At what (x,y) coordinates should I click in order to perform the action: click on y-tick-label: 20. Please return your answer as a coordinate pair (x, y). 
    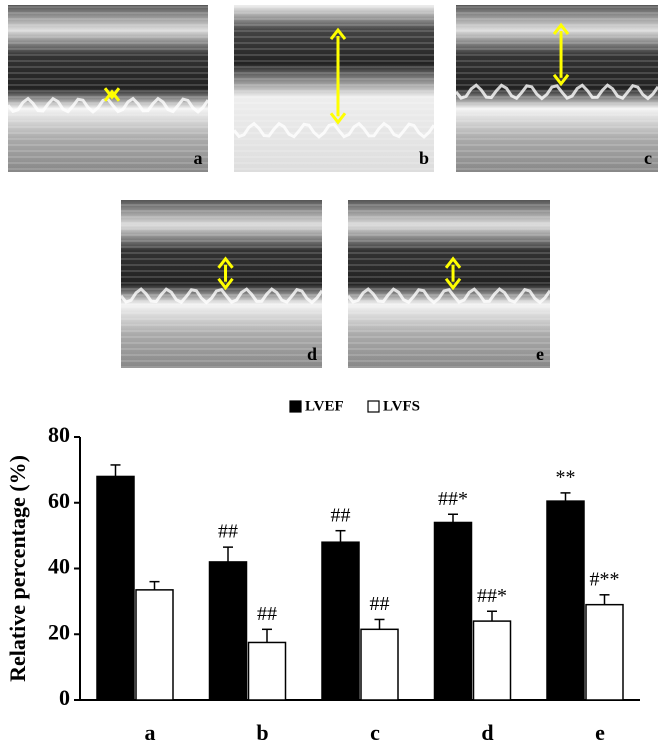
    Looking at the image, I should click on (59, 631).